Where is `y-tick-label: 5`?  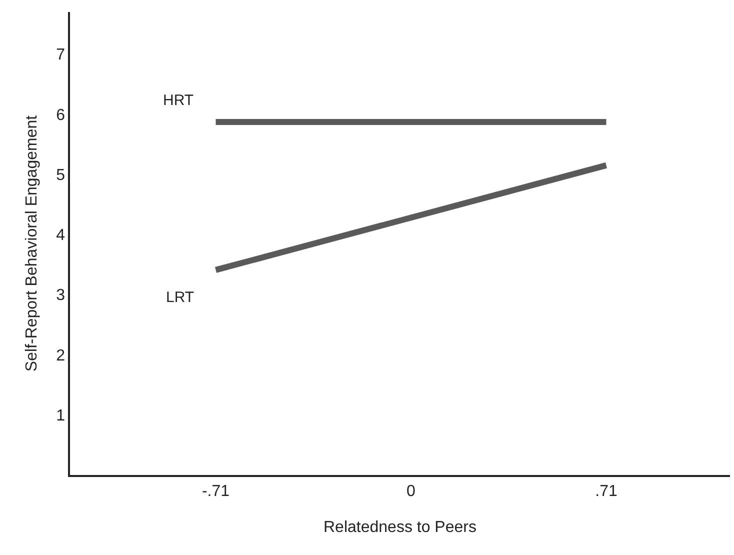 y-tick-label: 5 is located at coordinates (61, 175).